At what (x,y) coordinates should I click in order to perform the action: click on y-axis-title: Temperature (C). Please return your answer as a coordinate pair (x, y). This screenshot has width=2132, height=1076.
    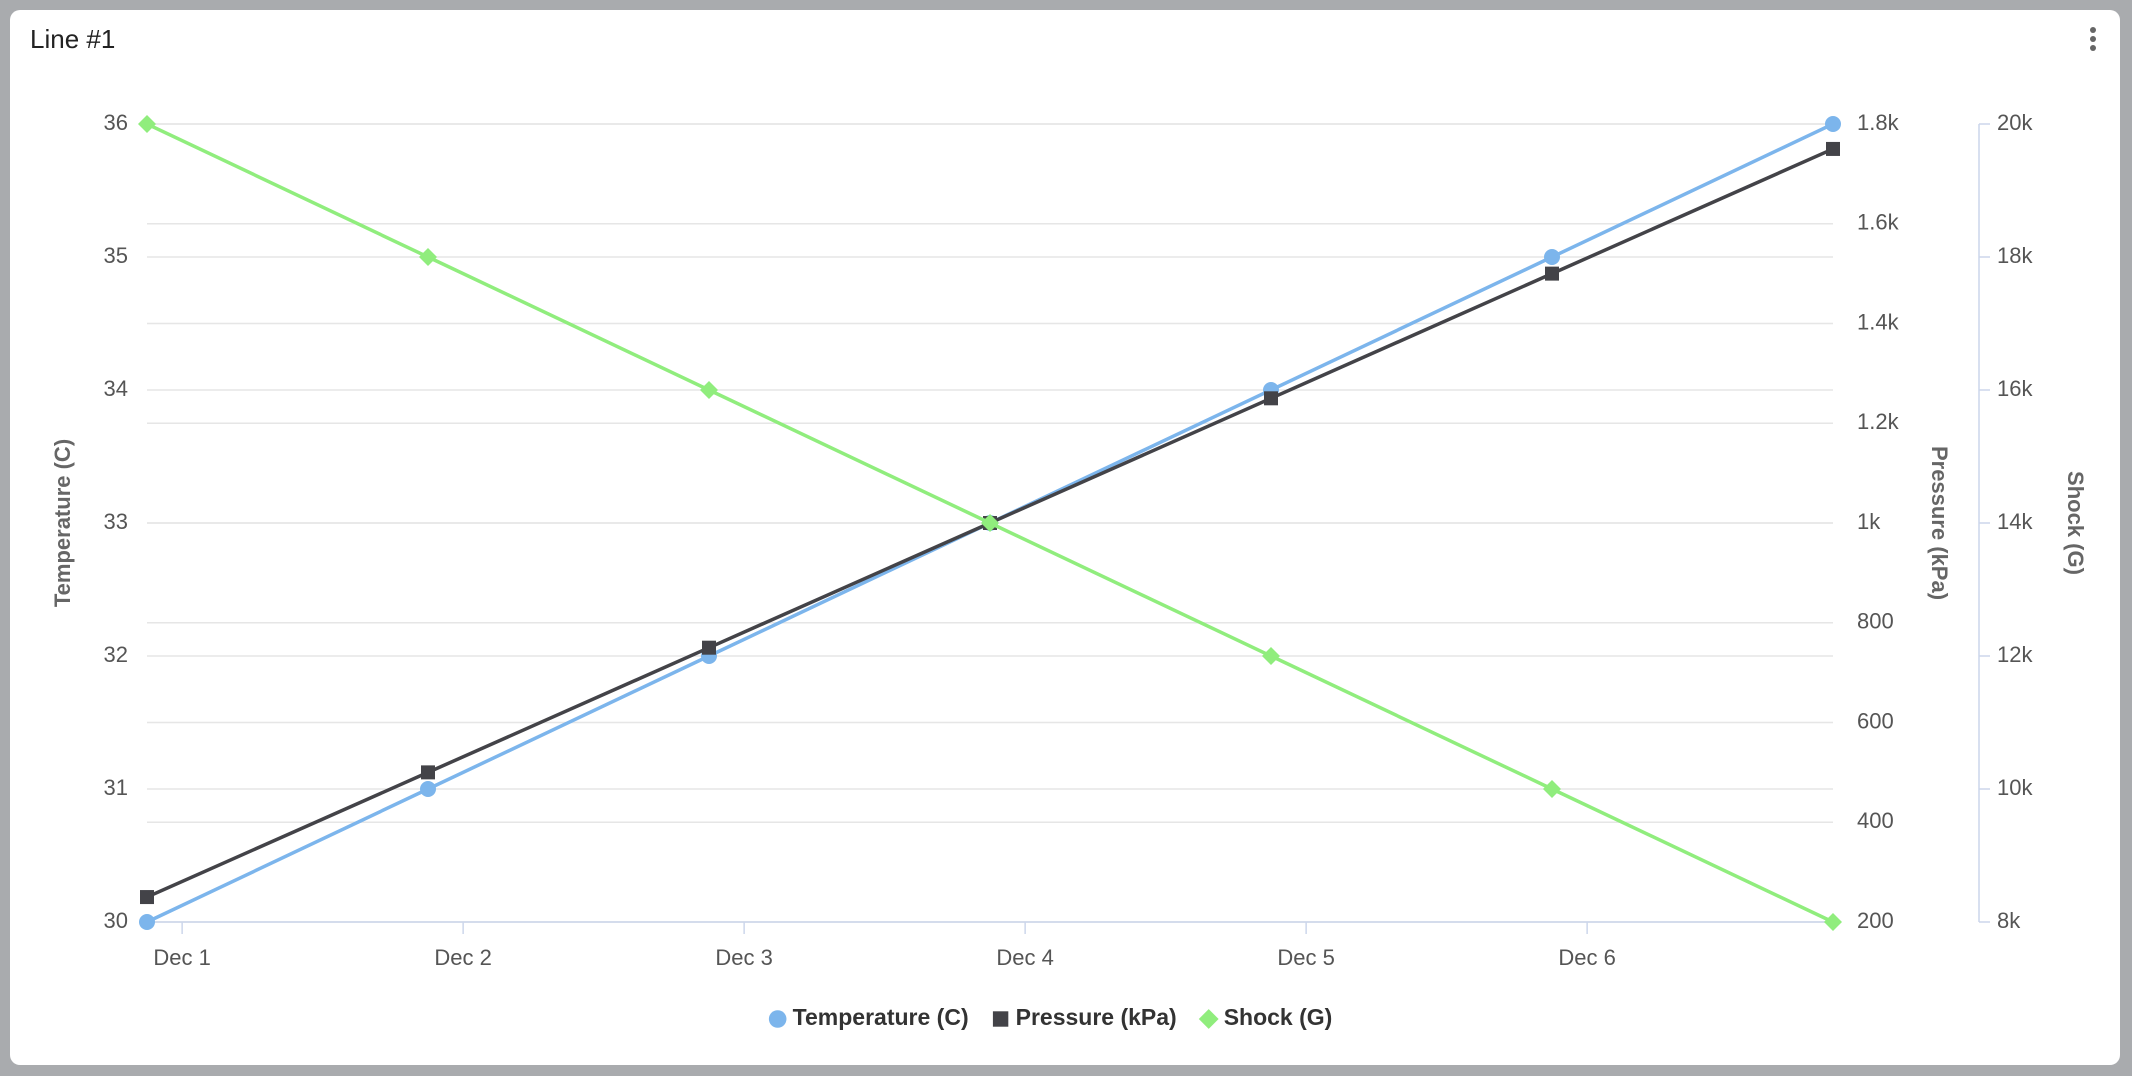
    Looking at the image, I should click on (62, 523).